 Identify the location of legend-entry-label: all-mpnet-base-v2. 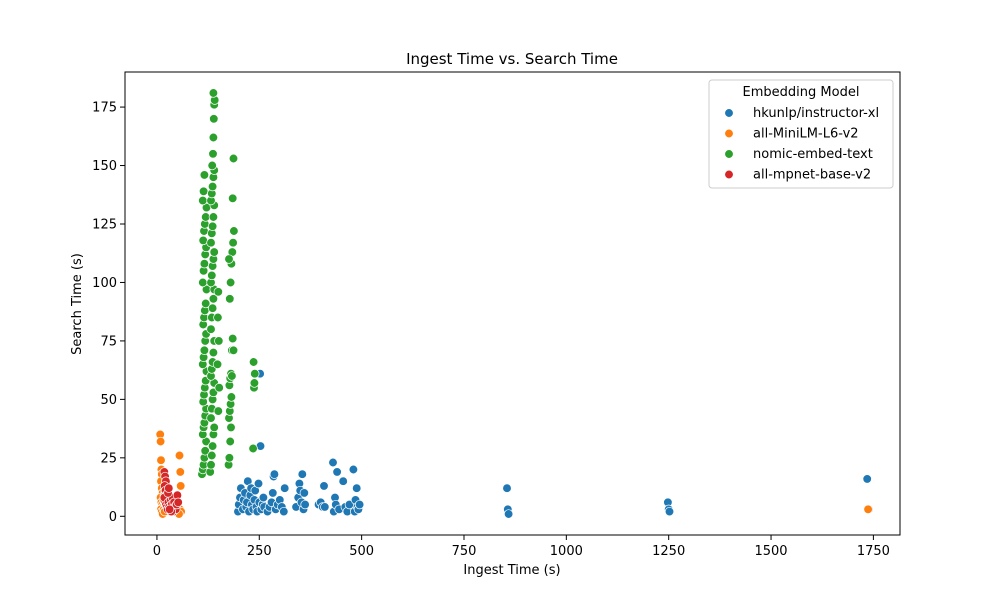
(812, 175).